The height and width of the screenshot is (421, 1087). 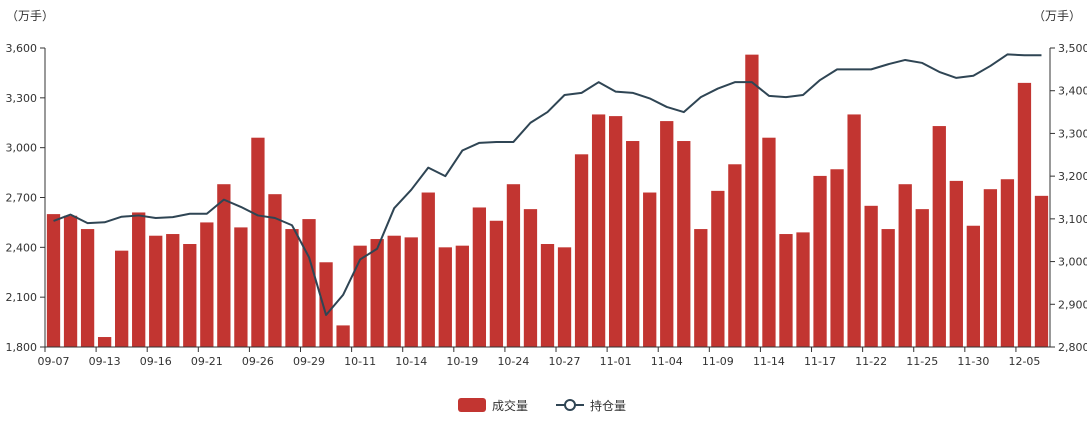 I want to click on right-axis-tick-label: 3,300, so click(x=1072, y=133).